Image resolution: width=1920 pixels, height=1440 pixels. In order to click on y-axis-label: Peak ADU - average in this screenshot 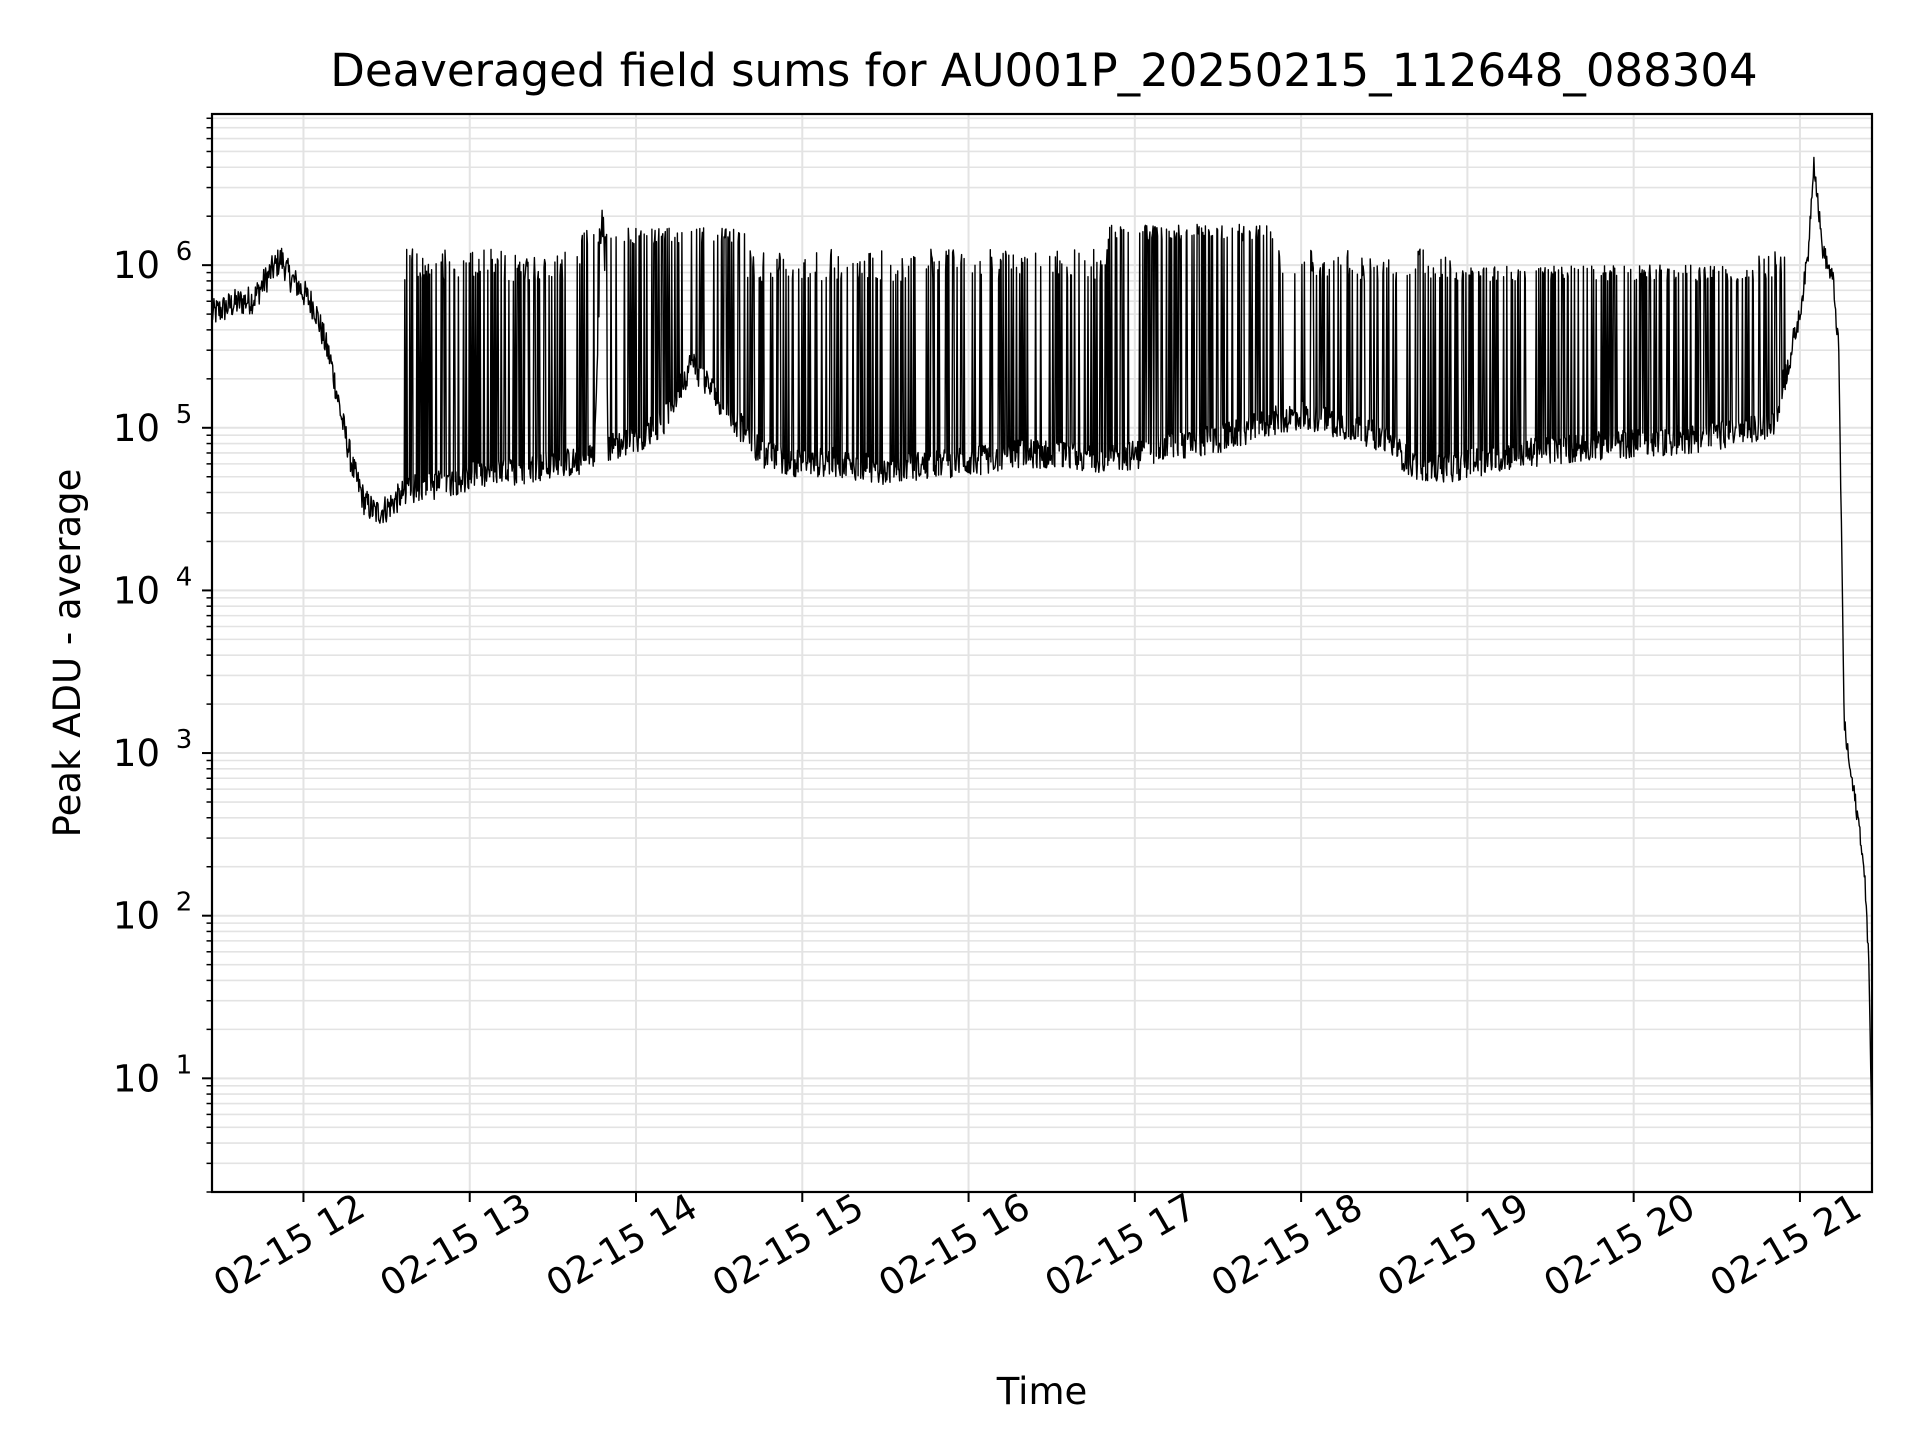, I will do `click(67, 653)`.